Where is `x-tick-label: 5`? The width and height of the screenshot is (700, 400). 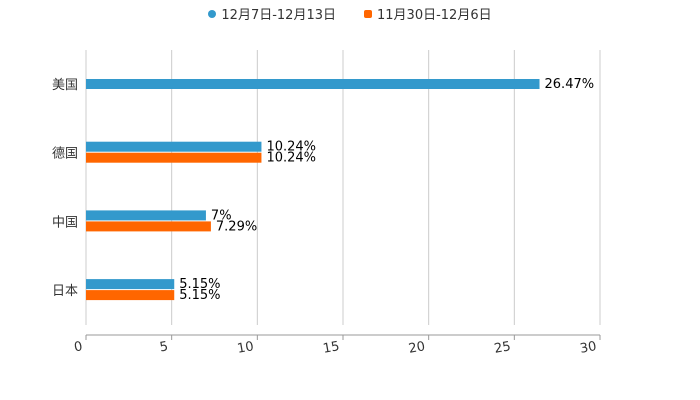
x-tick-label: 5 is located at coordinates (164, 347).